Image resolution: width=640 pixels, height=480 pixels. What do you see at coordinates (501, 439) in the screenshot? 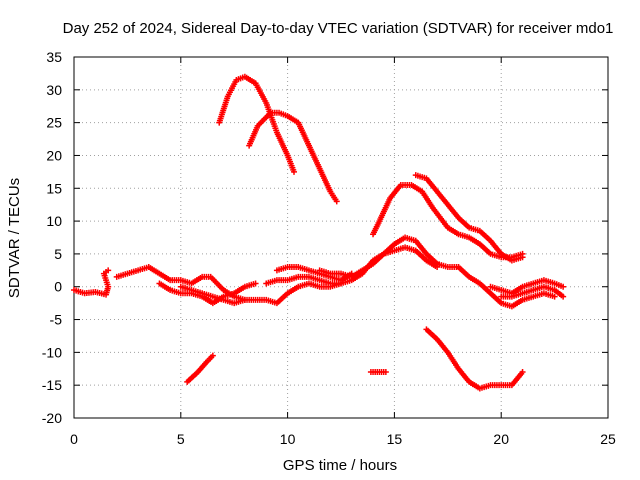
I see `x-tick-label: 20` at bounding box center [501, 439].